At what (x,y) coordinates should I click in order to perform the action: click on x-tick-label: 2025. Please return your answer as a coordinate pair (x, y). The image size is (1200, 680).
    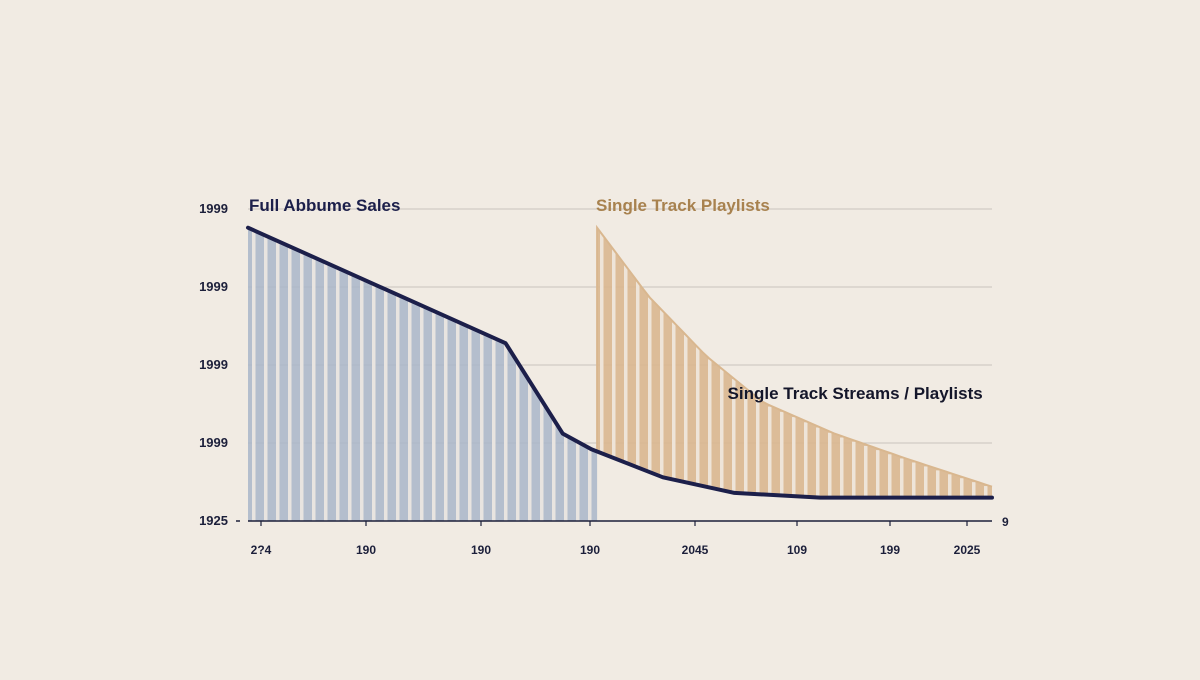
    Looking at the image, I should click on (967, 550).